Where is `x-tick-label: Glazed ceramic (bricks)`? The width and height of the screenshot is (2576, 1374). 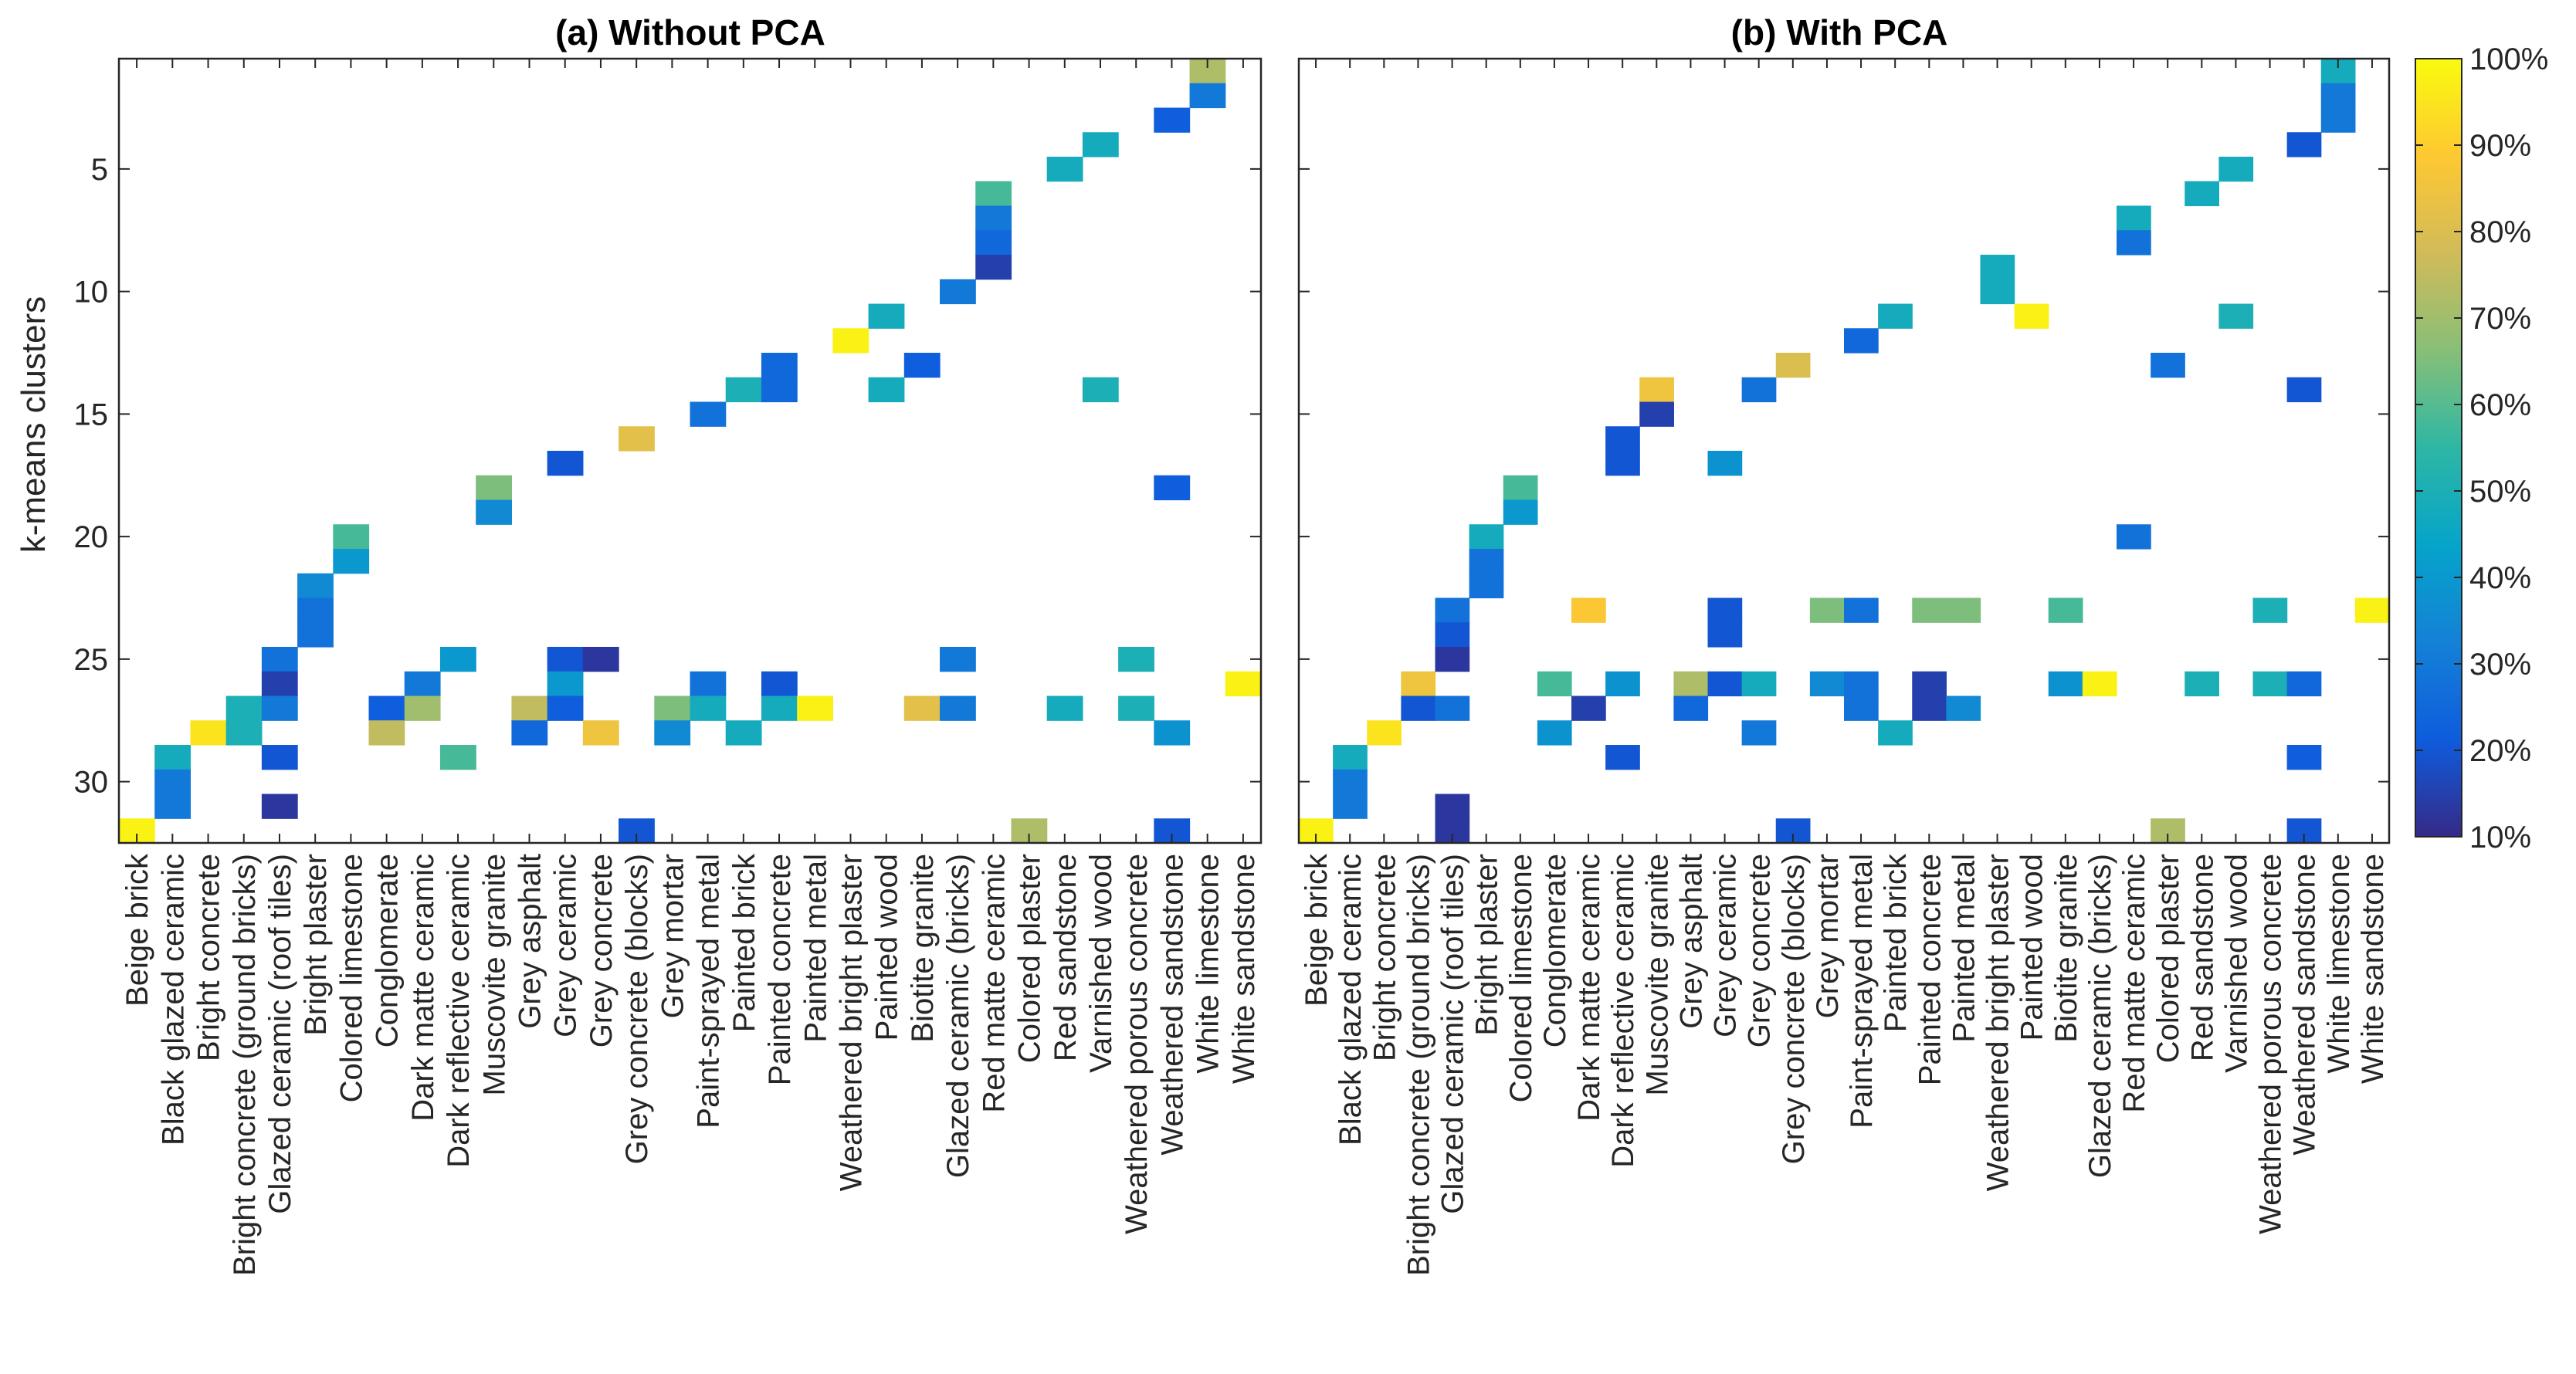
x-tick-label: Glazed ceramic (bricks) is located at coordinates (2100, 1016).